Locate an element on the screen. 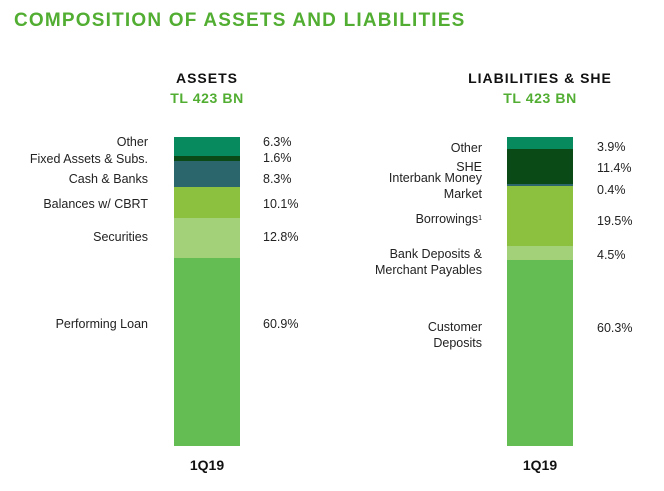  assets-label-cash-banks: Cash & Banks is located at coordinates (108, 179).